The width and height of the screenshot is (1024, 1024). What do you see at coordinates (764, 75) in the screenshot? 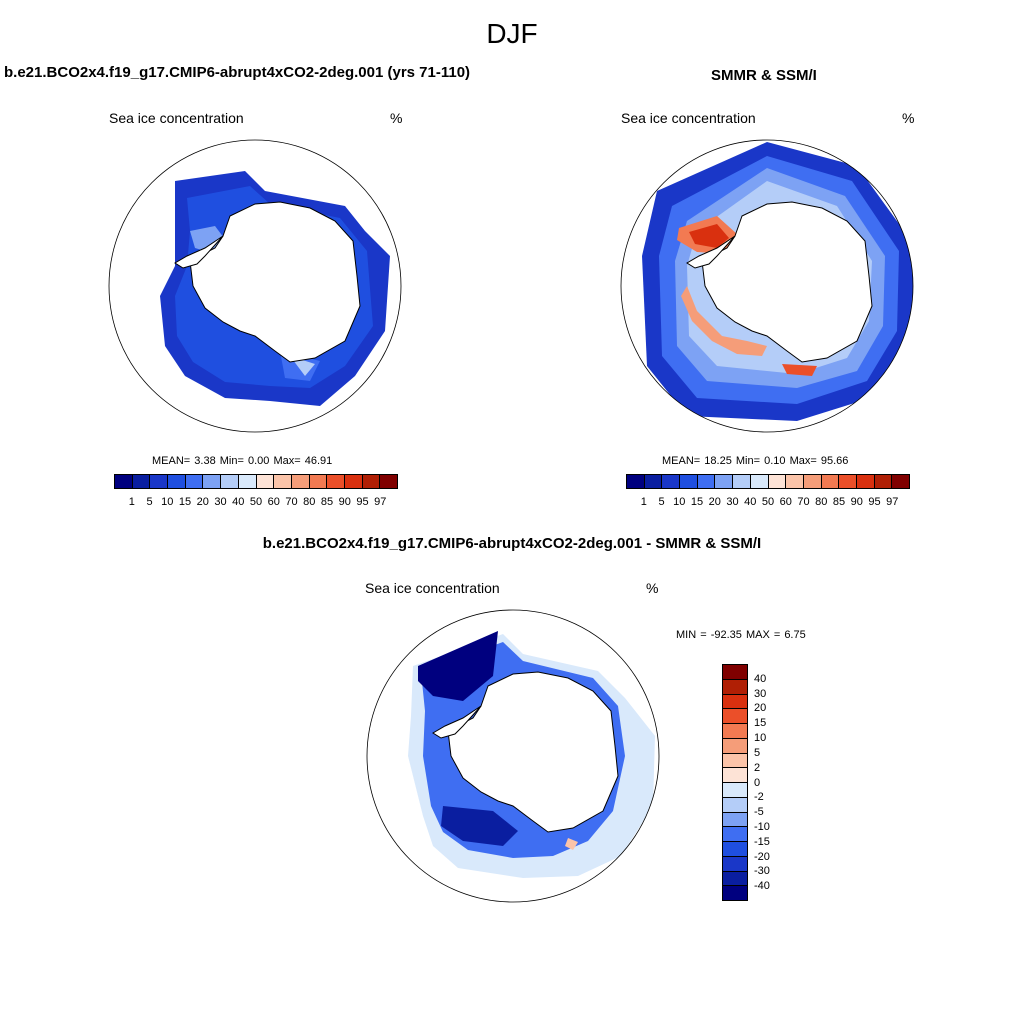
I see `panel2-title: SMMR & SSM/I` at bounding box center [764, 75].